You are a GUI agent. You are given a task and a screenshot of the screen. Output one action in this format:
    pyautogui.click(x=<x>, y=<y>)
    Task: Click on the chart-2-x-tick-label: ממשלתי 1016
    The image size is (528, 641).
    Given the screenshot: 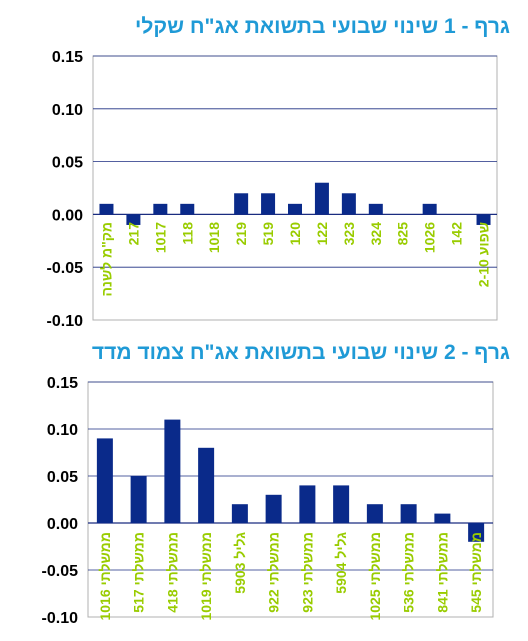 What is the action you would take?
    pyautogui.click(x=105, y=576)
    